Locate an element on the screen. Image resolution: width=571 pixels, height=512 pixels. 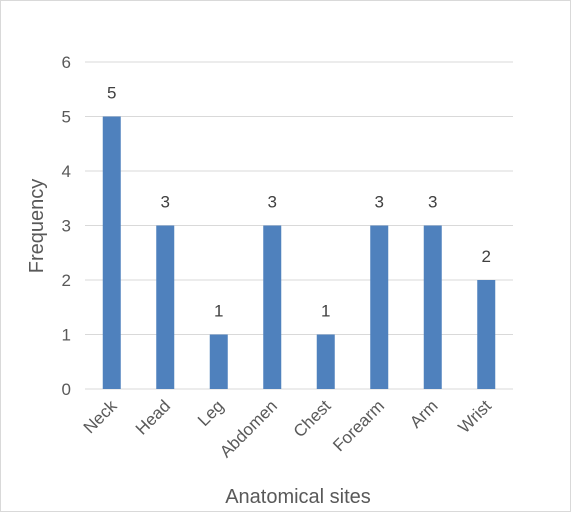
x-tick-label-abdomen: Abdomen is located at coordinates (248, 428).